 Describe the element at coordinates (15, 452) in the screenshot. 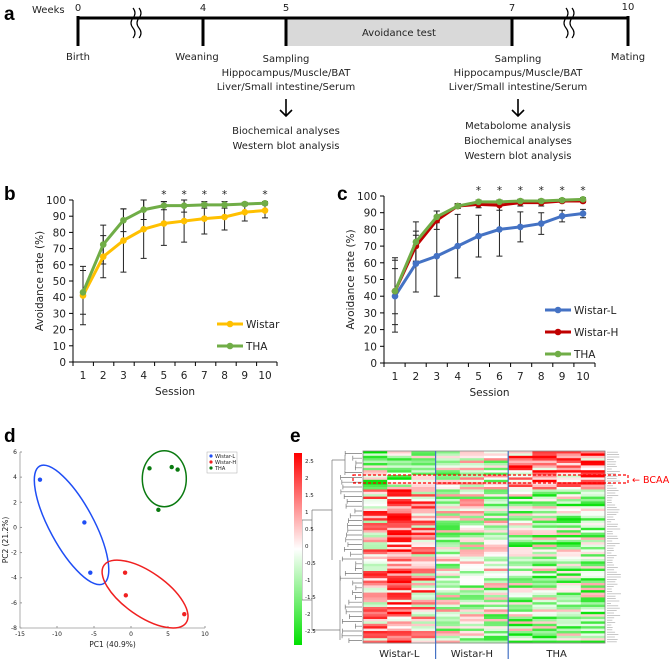

I see `y-tick-label: 6` at that location.